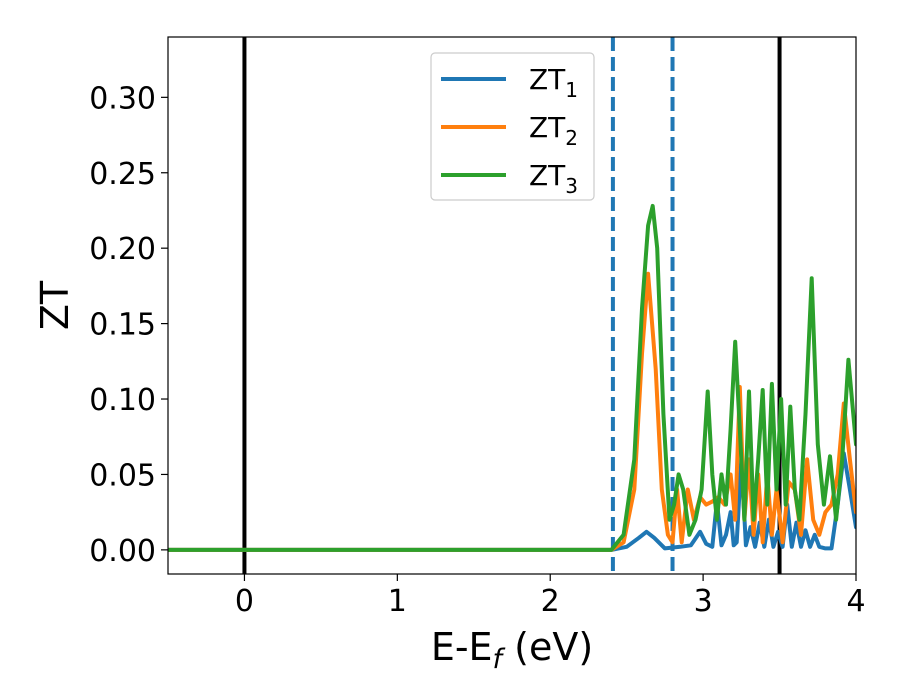 This screenshot has height=700, width=900. Describe the element at coordinates (122, 249) in the screenshot. I see `y-tick-label: 0.20` at that location.